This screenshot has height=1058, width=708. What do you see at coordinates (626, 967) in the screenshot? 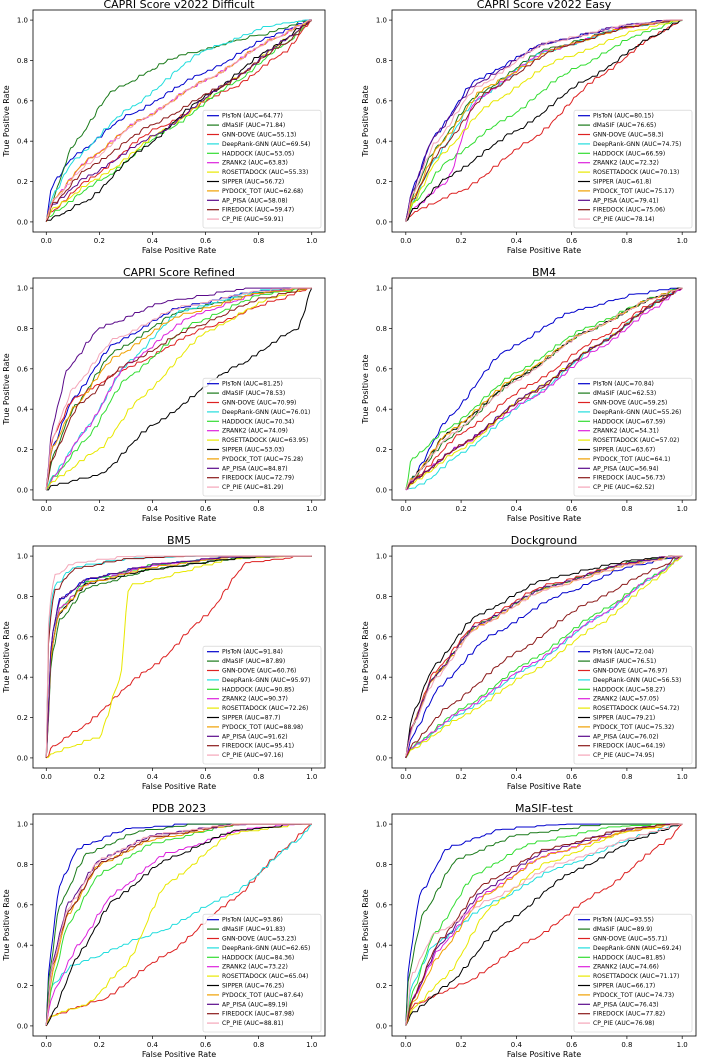
I see `legend-entry: ZRANK2 (AUC=74.66)` at bounding box center [626, 967].